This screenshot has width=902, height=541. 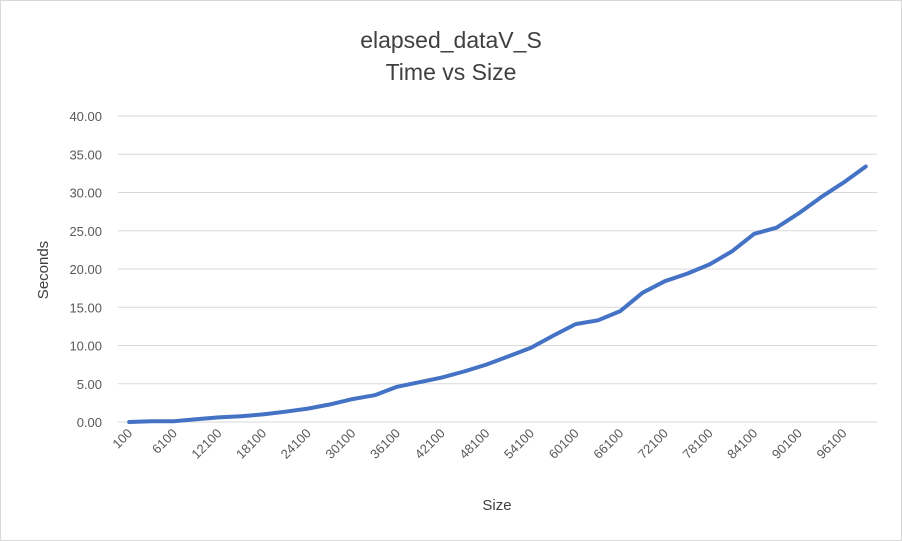 What do you see at coordinates (451, 56) in the screenshot?
I see `chart-title-block: elapsed_dataV_S Time vs Size` at bounding box center [451, 56].